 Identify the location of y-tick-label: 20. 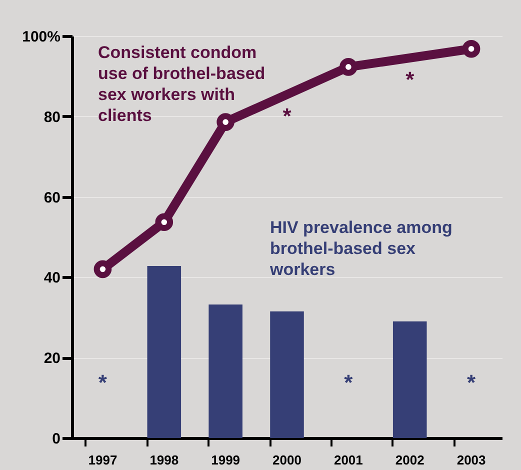
(52, 359).